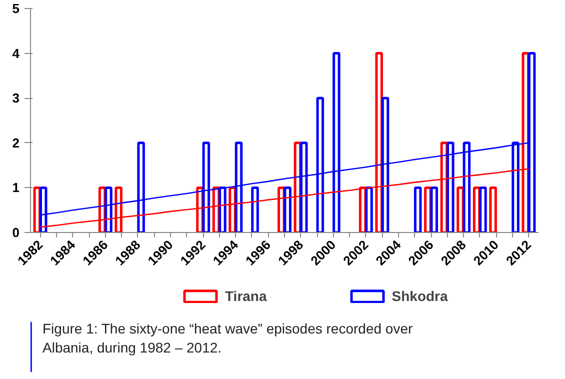 The width and height of the screenshot is (565, 379). I want to click on y-tick-label: 0, so click(16, 232).